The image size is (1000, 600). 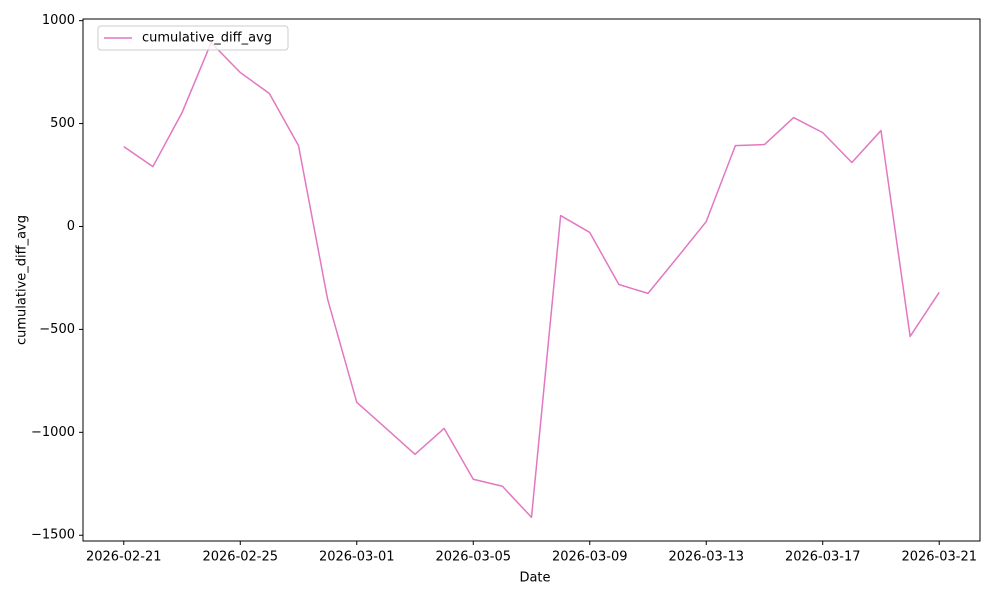 I want to click on x-tick-label: 2026-03-13, so click(x=706, y=557).